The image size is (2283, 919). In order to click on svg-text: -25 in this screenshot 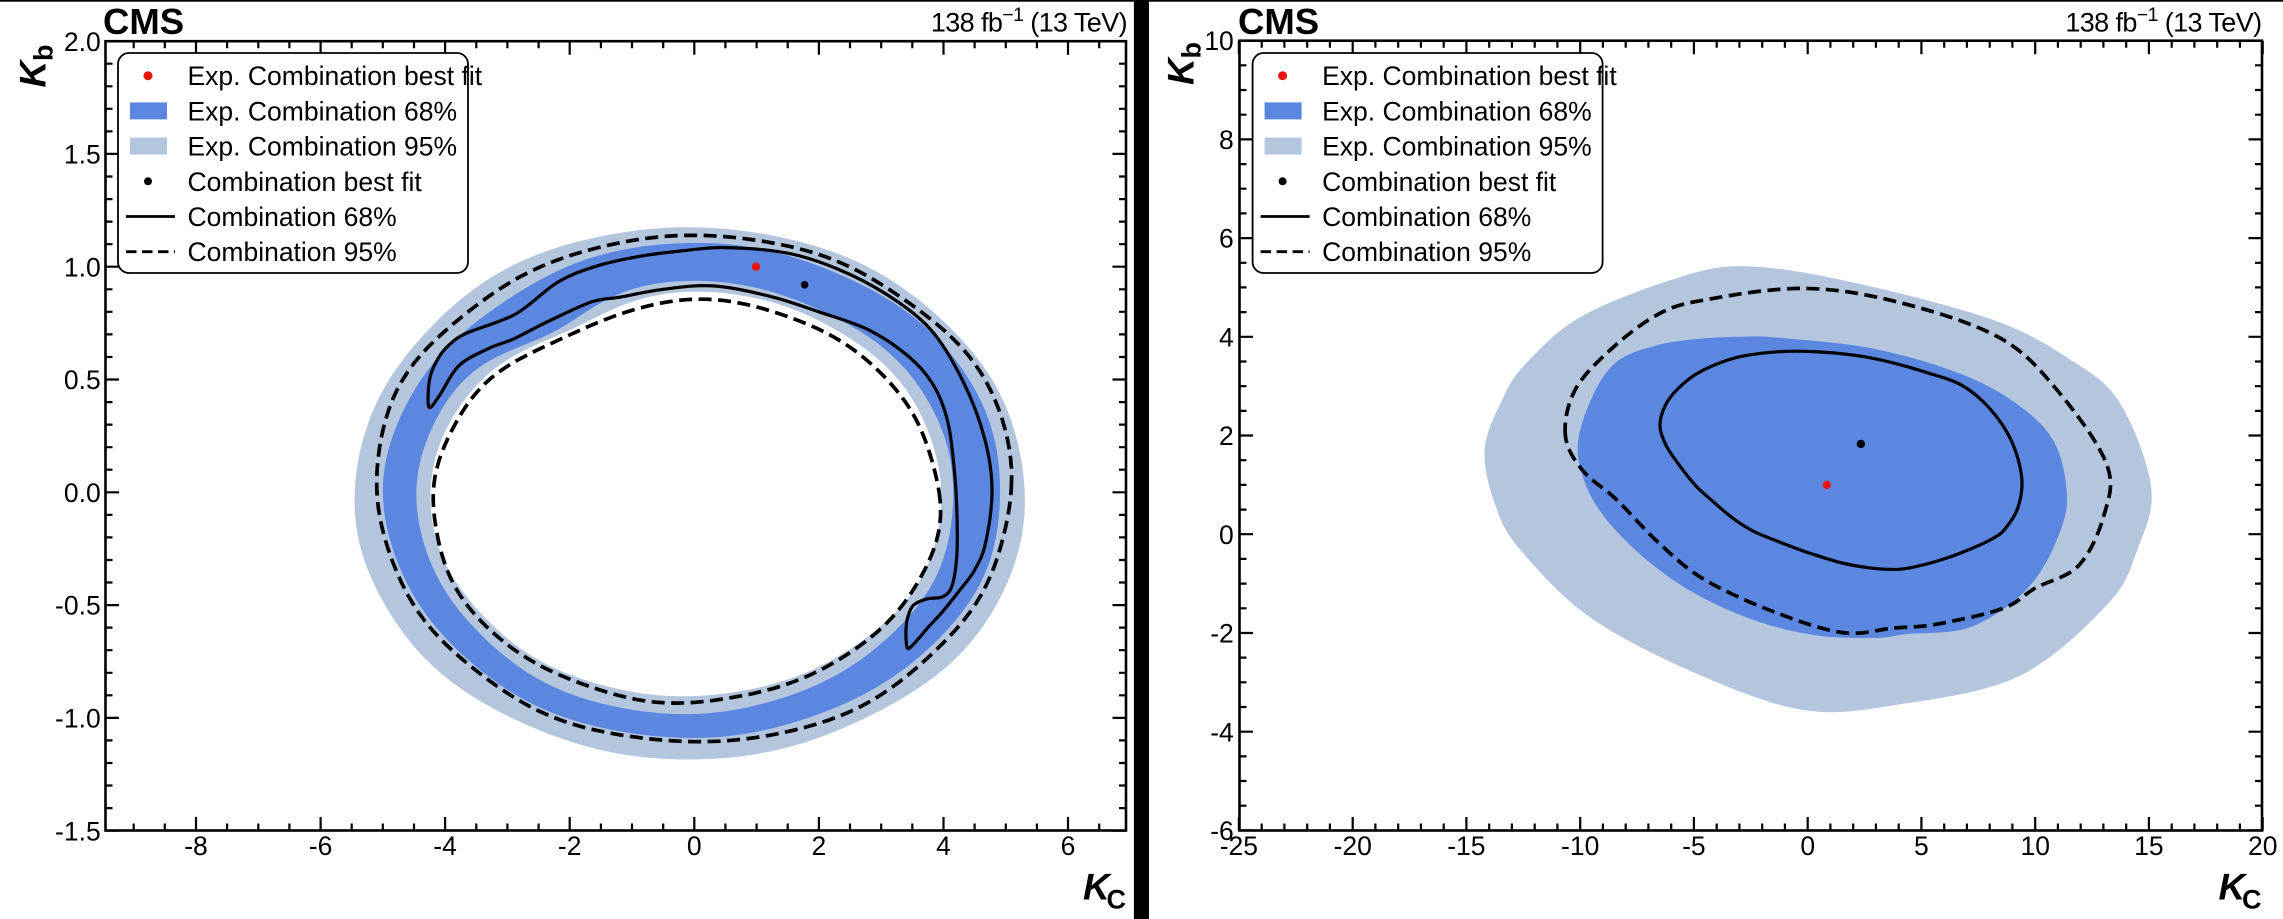, I will do `click(1239, 846)`.